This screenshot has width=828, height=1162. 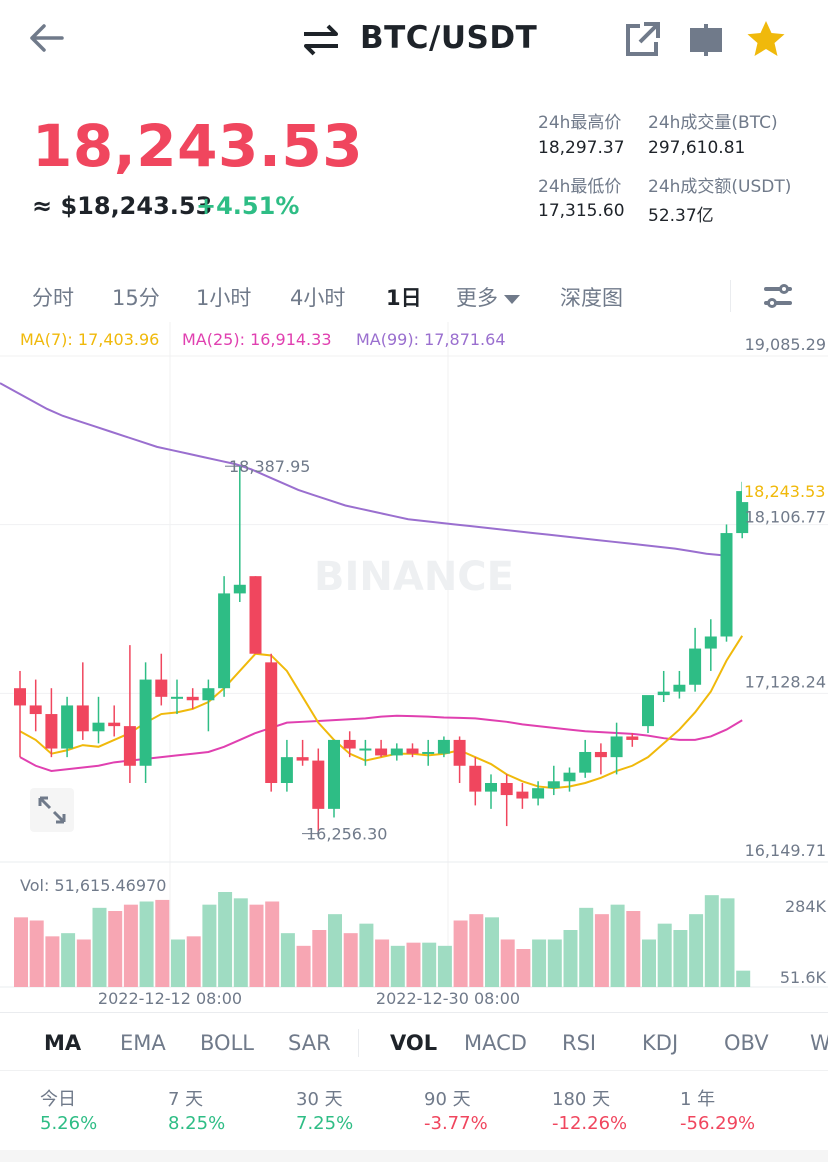 I want to click on tab-macd: MACD, so click(x=495, y=1043).